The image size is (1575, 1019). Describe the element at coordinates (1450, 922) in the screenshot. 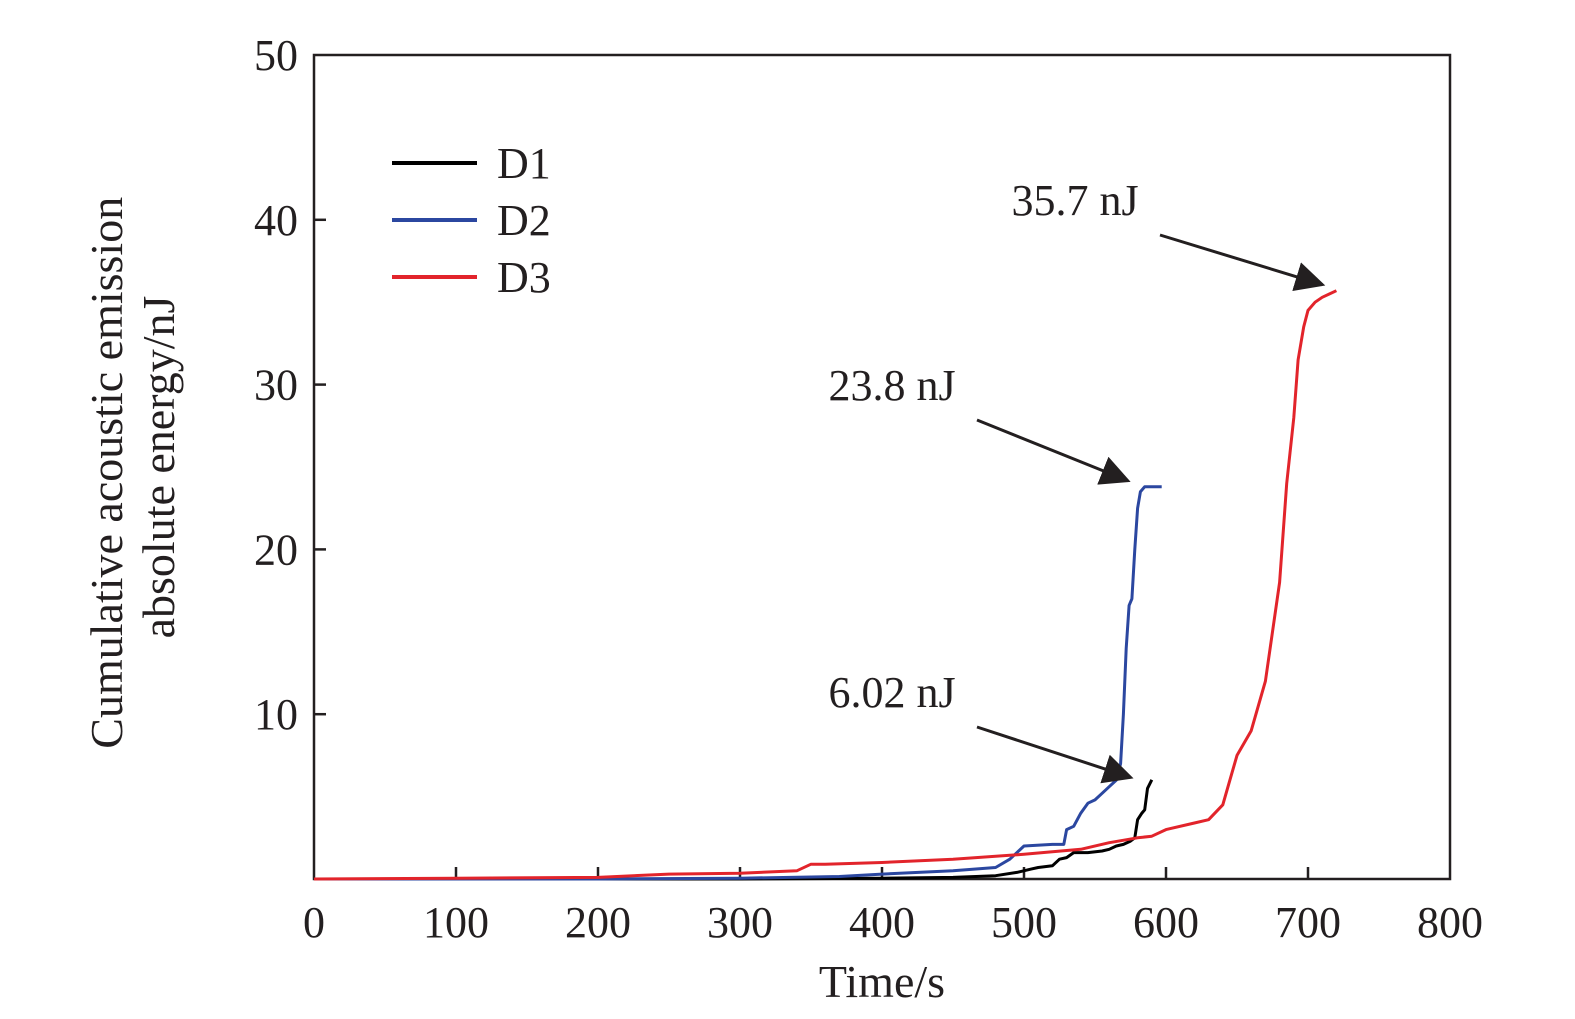

I see `x-tick-label: 800` at that location.